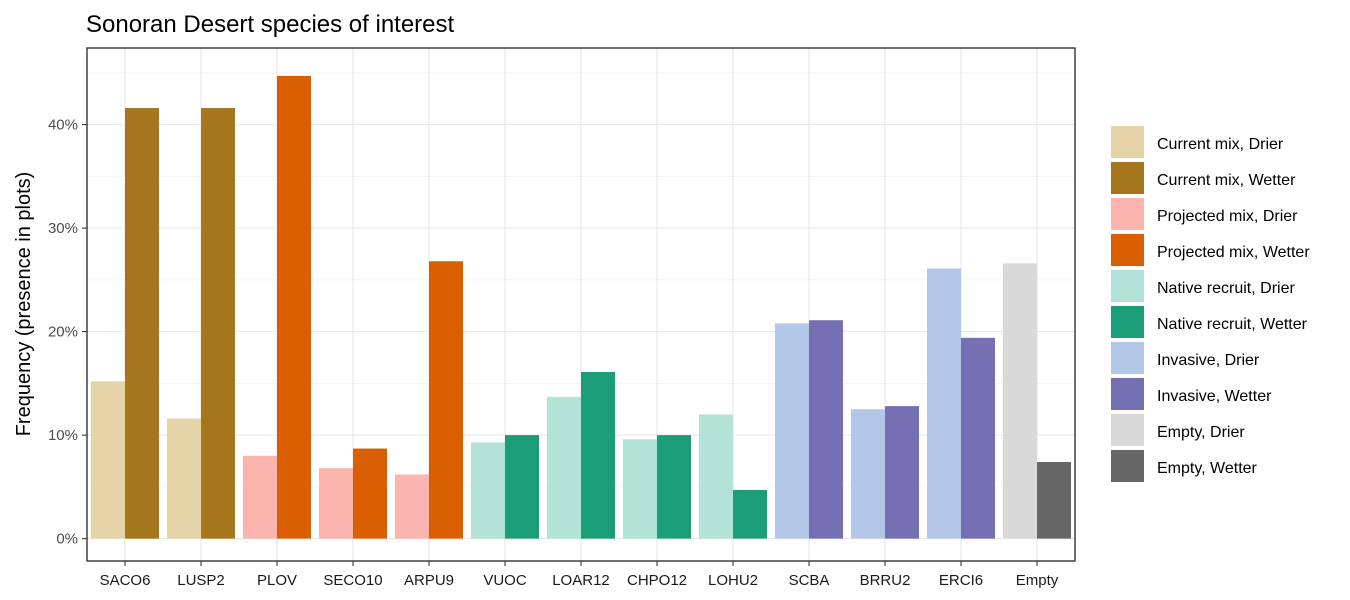  What do you see at coordinates (826, 429) in the screenshot?
I see `bar-wetter-scba` at bounding box center [826, 429].